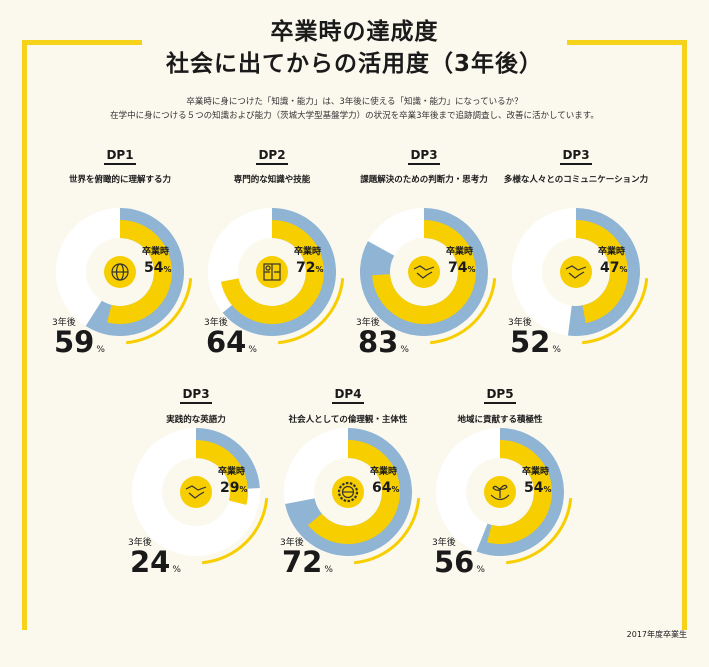  What do you see at coordinates (536, 472) in the screenshot?
I see `at-graduation-label-6: 卒業時` at bounding box center [536, 472].